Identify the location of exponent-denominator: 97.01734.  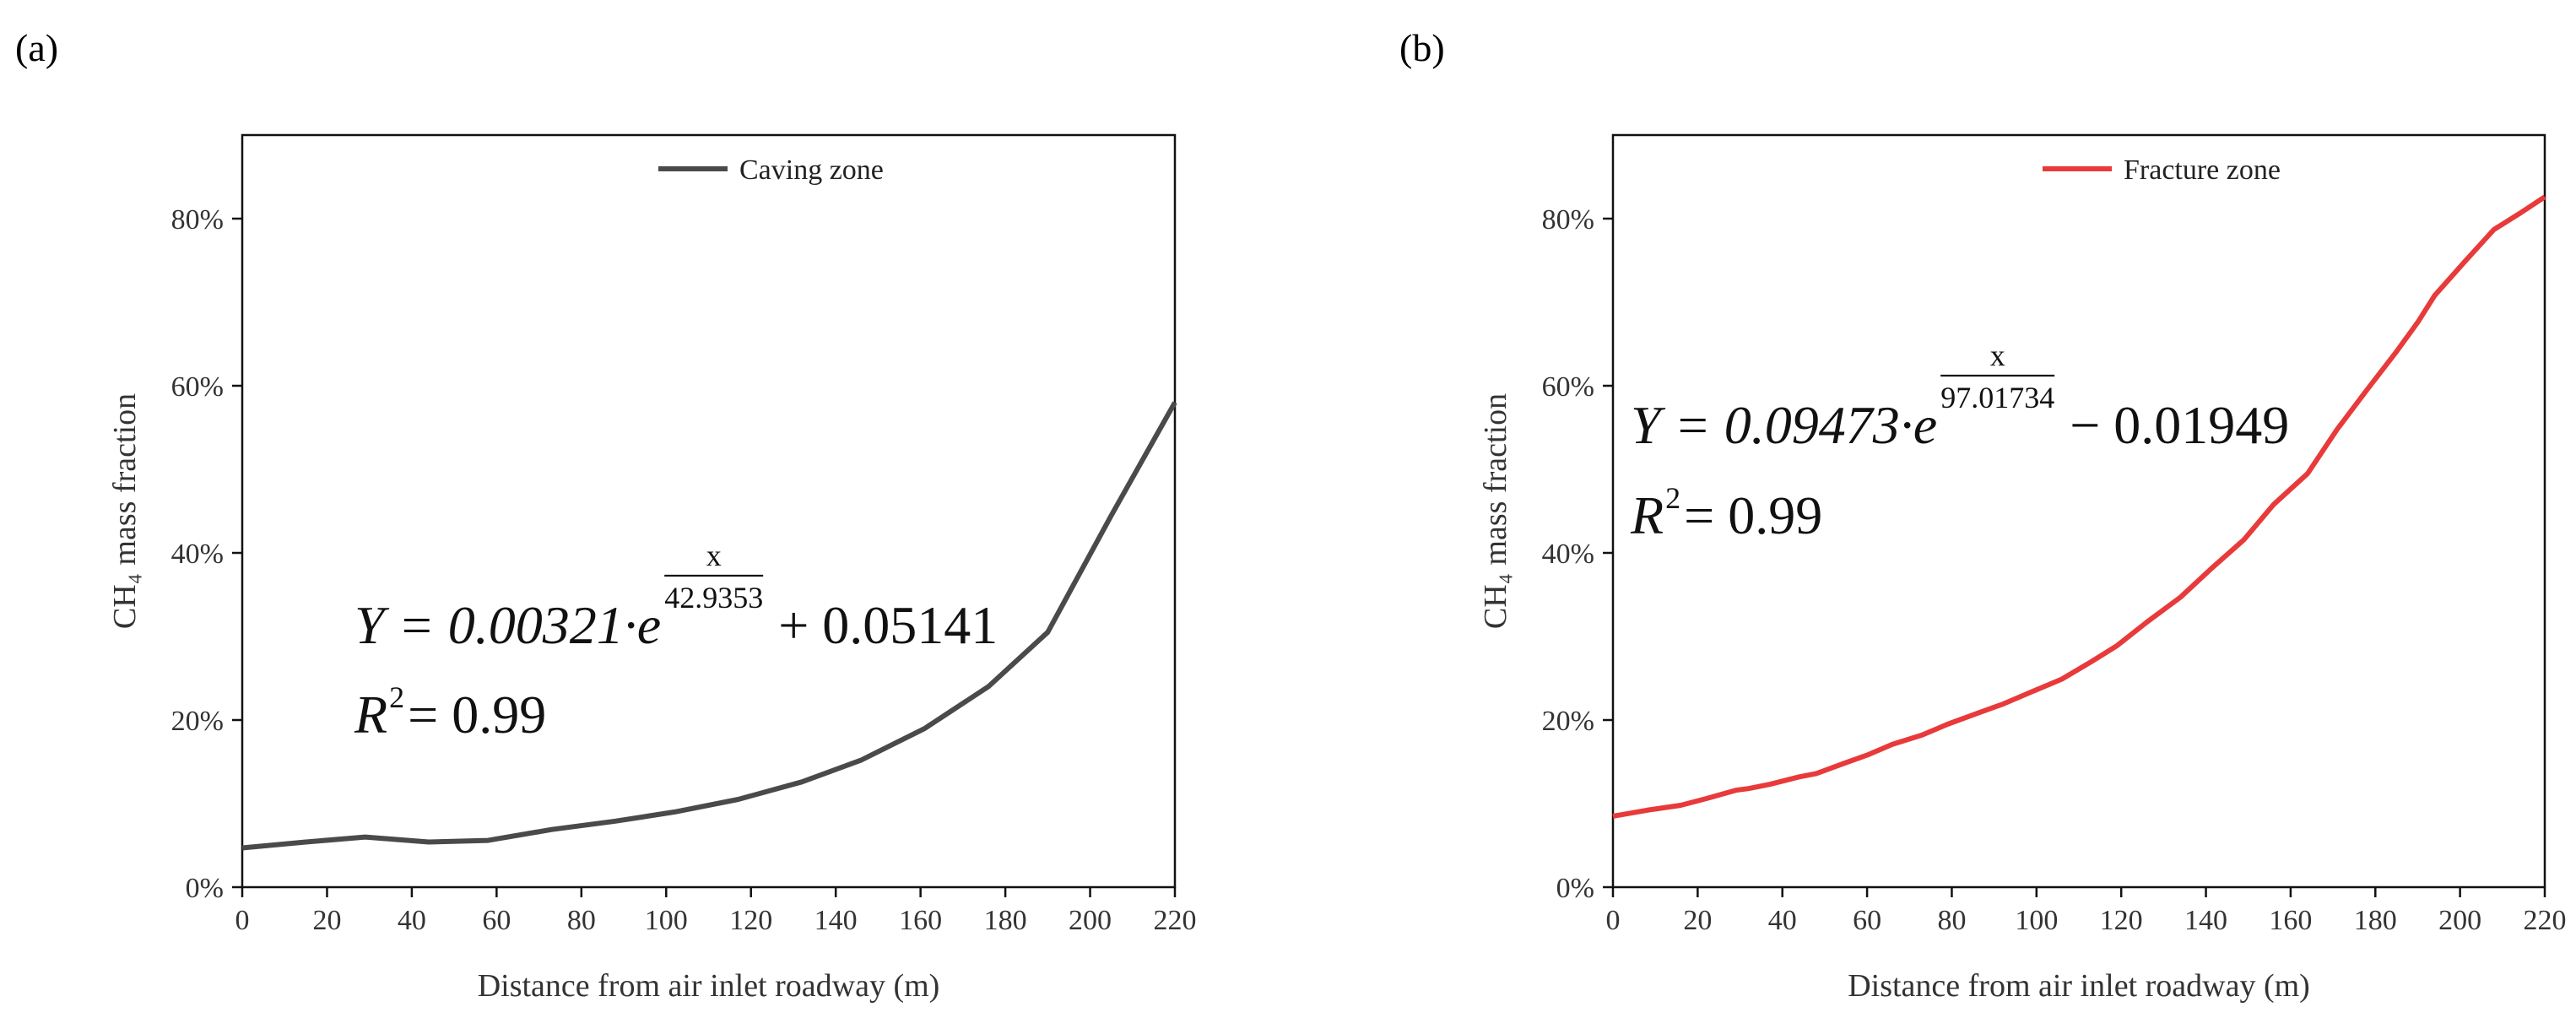
(1997, 397).